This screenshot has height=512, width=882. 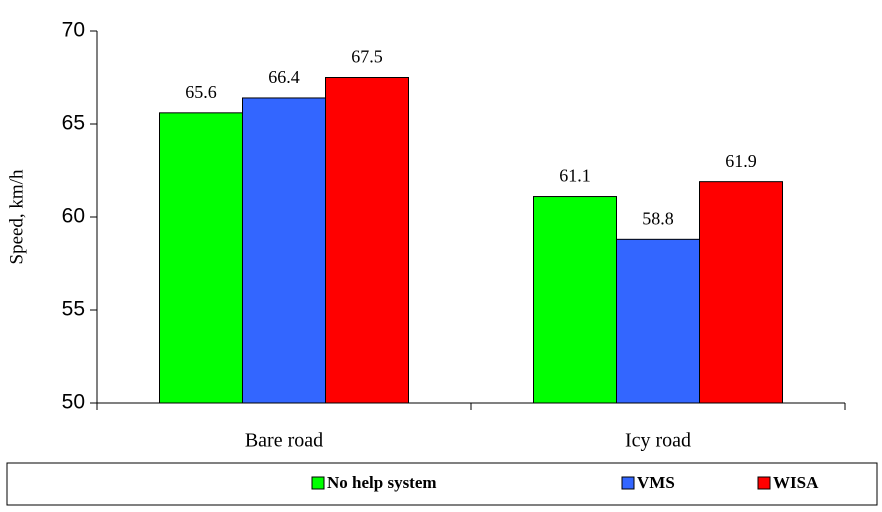 What do you see at coordinates (442, 484) in the screenshot?
I see `legend` at bounding box center [442, 484].